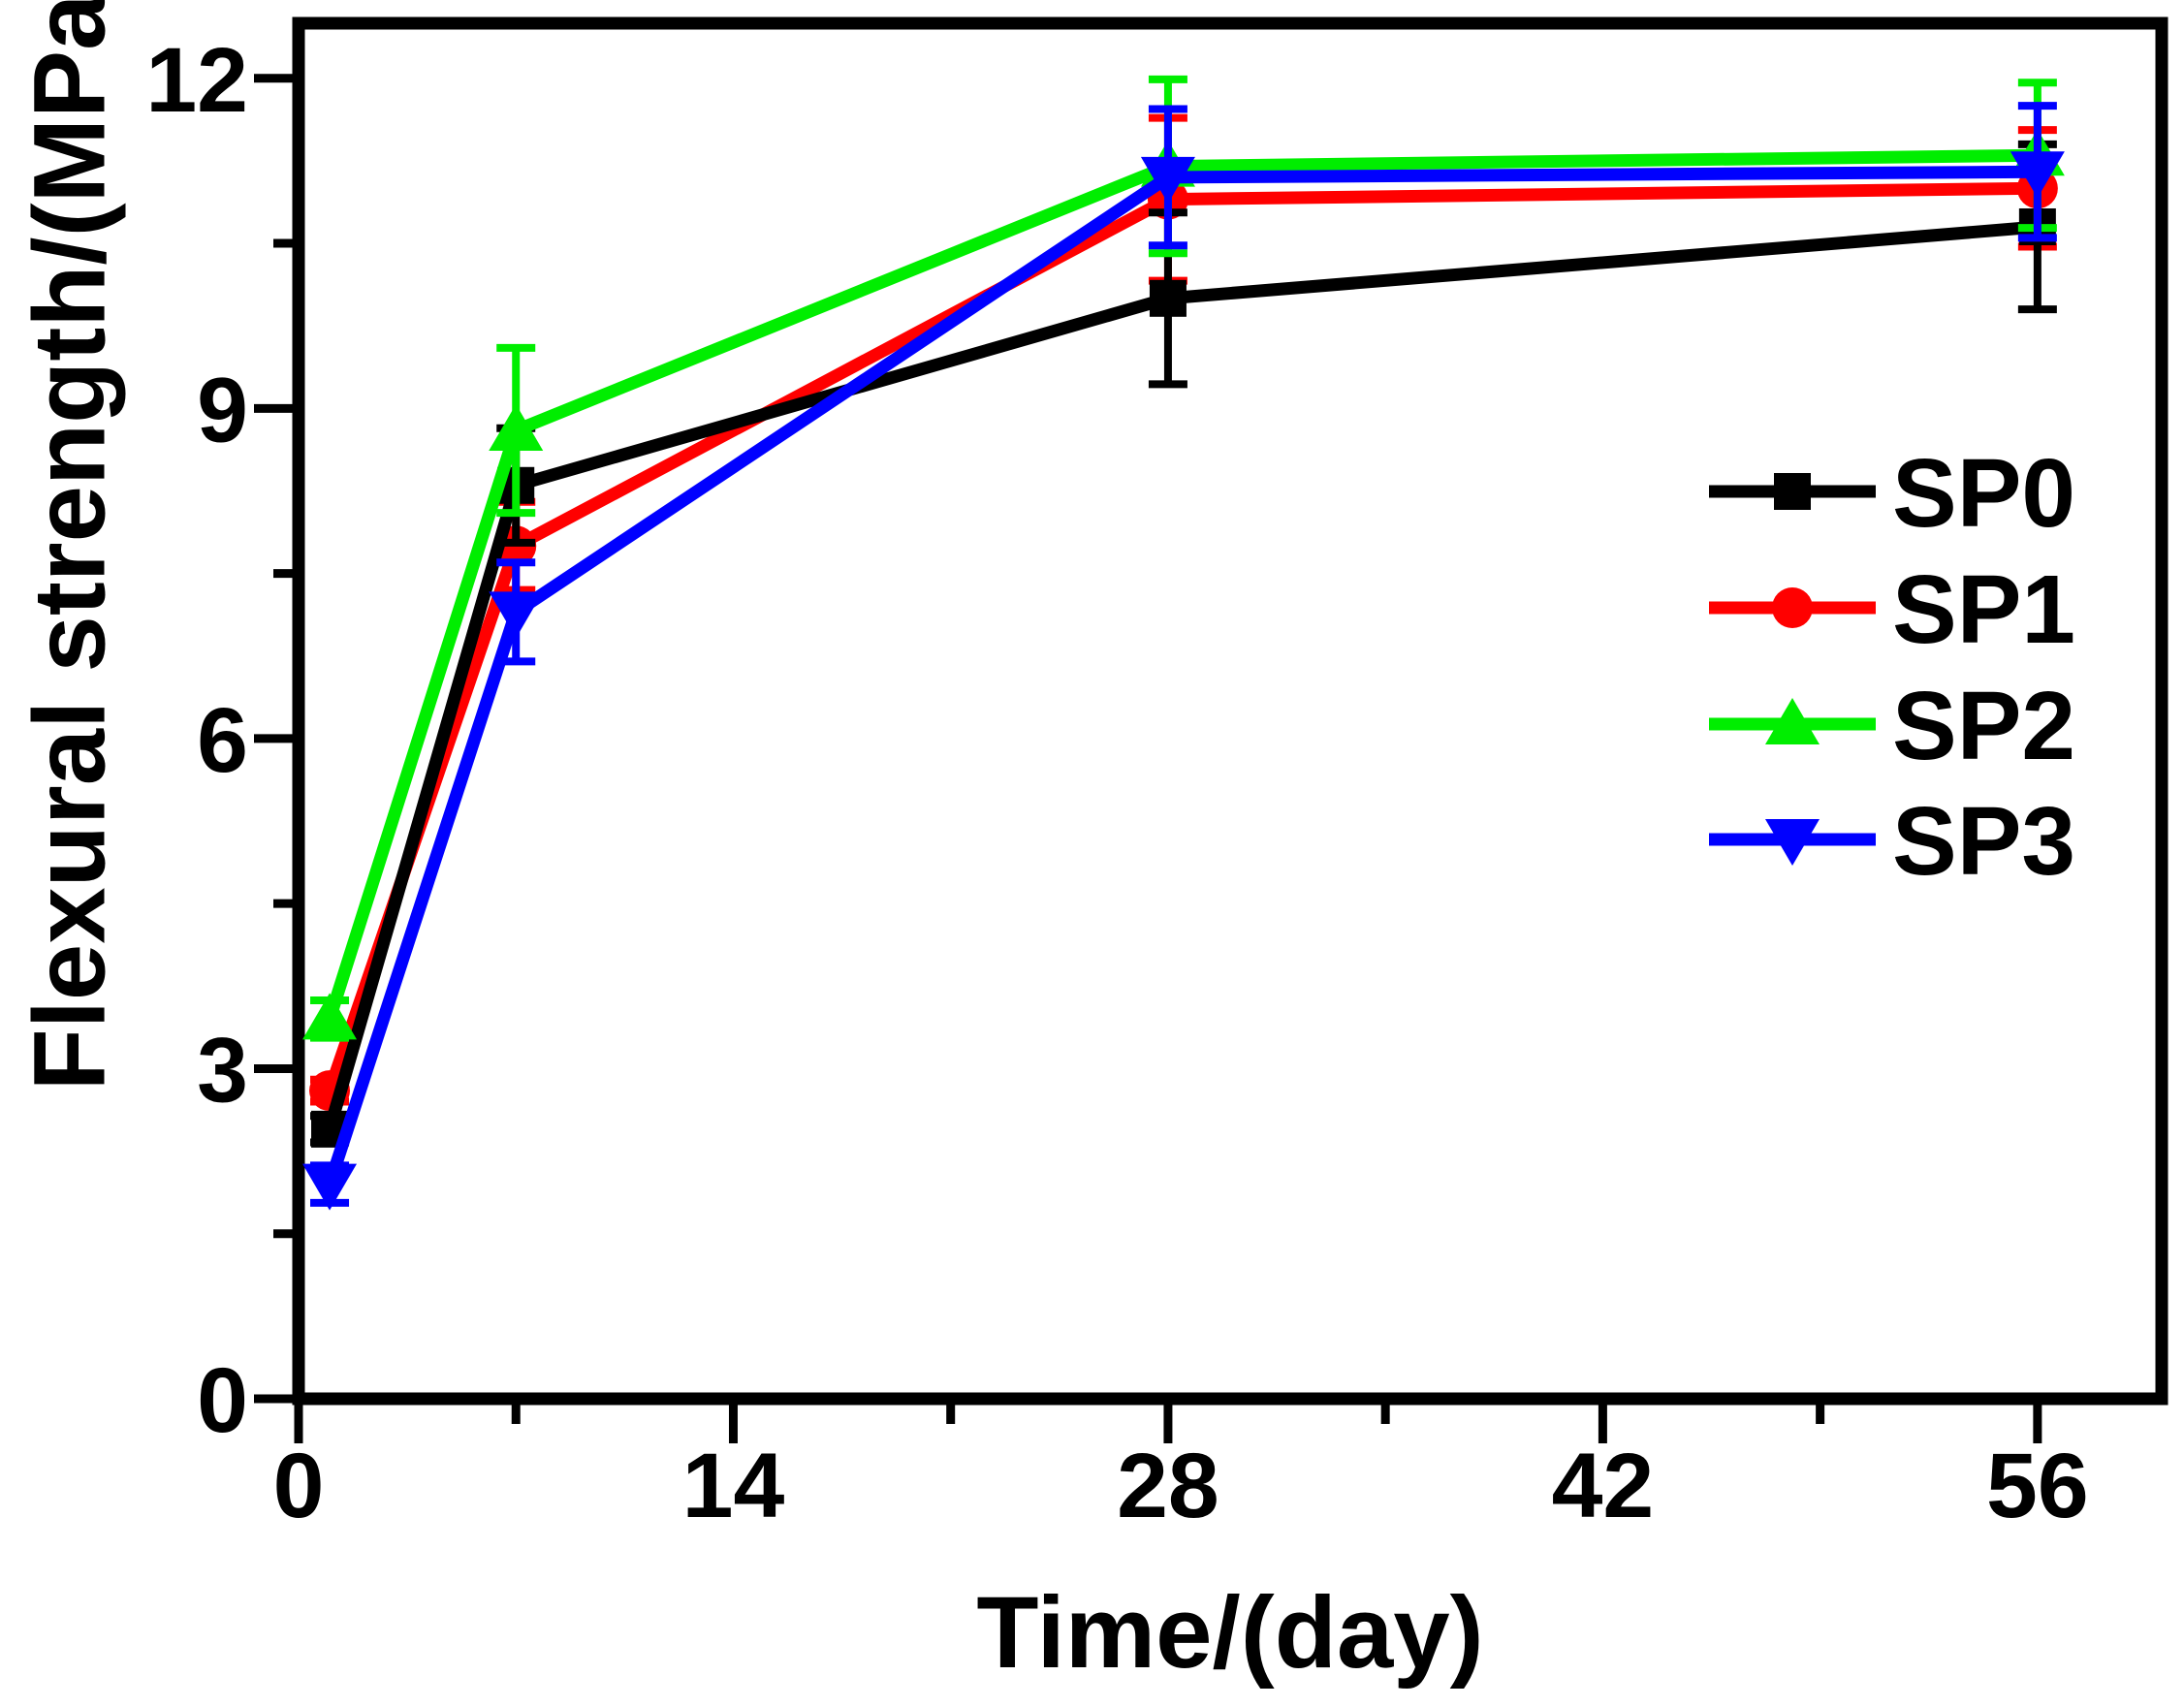 The width and height of the screenshot is (2184, 1707). What do you see at coordinates (1792, 842) in the screenshot?
I see `legend-marker-SP3` at bounding box center [1792, 842].